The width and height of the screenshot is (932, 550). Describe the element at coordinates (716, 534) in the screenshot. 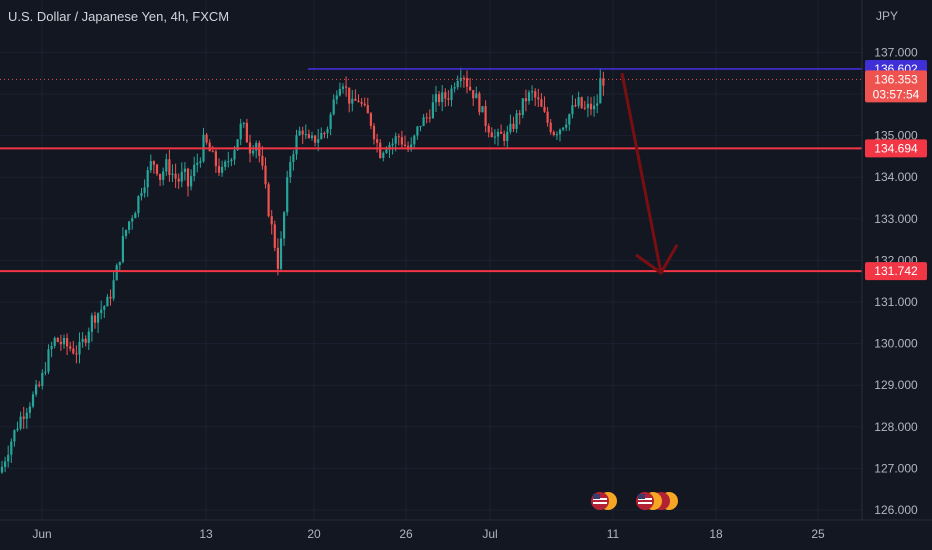

I see `time-tick-label: 18` at that location.